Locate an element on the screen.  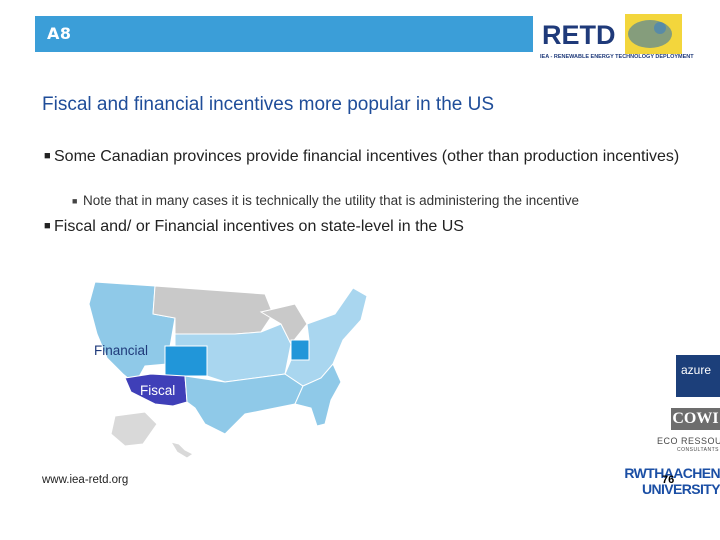
footer-url: www.iea-retd.org is located at coordinates (85, 480).